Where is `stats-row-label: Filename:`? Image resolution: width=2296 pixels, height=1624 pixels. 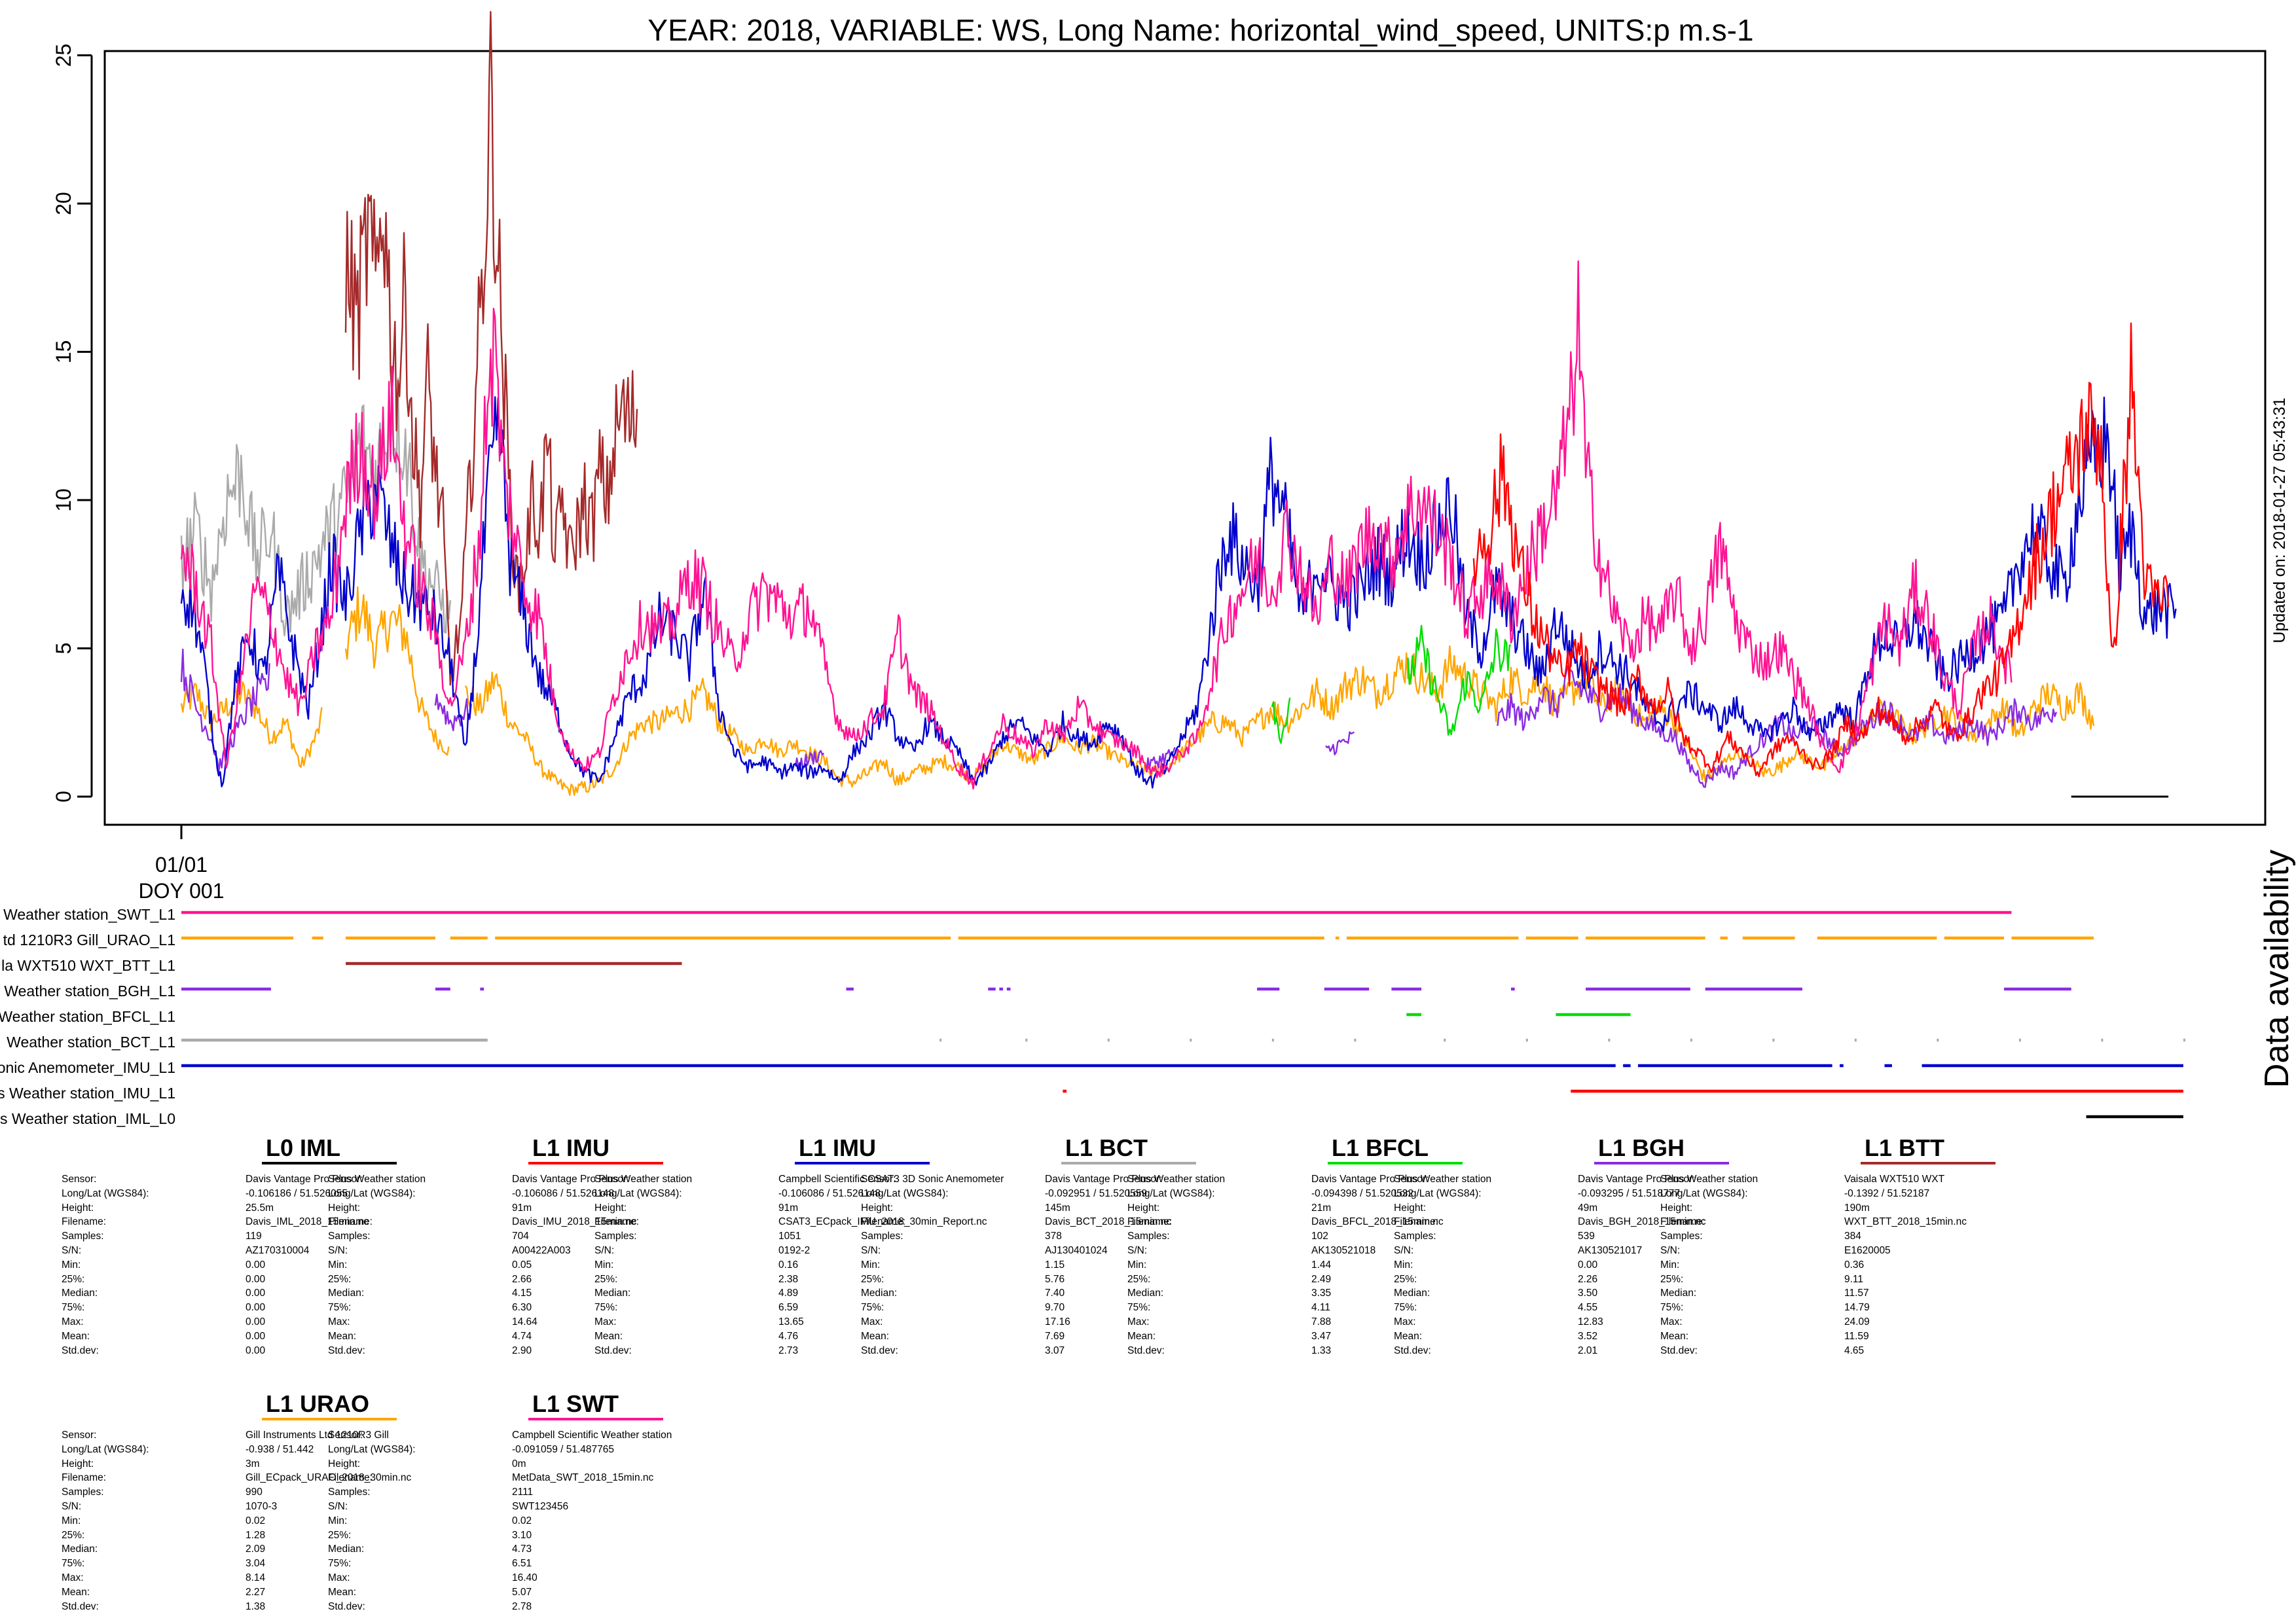
stats-row-label: Filename: is located at coordinates (1682, 1222).